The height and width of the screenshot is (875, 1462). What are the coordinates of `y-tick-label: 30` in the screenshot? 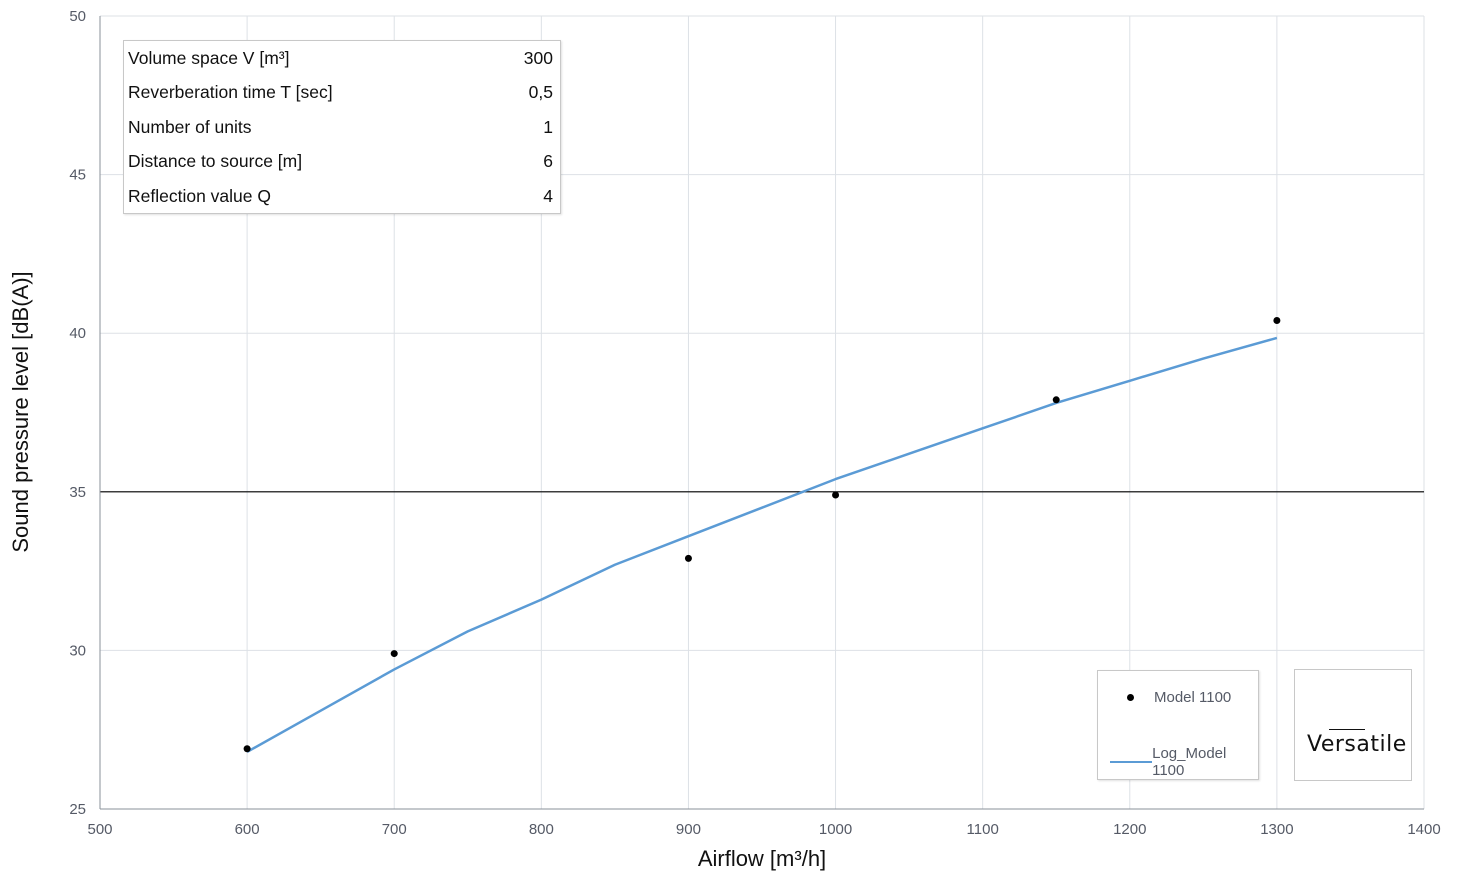 It's located at (77, 650).